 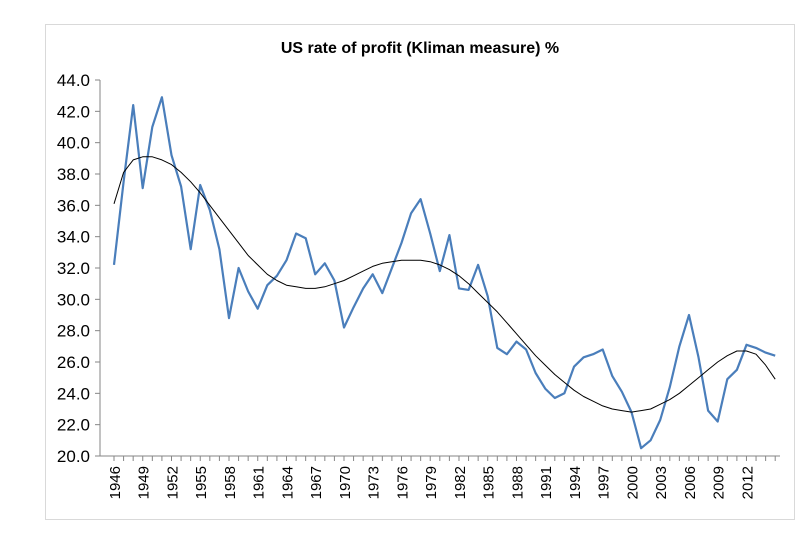 What do you see at coordinates (230, 482) in the screenshot?
I see `x-tick-label: 1958` at bounding box center [230, 482].